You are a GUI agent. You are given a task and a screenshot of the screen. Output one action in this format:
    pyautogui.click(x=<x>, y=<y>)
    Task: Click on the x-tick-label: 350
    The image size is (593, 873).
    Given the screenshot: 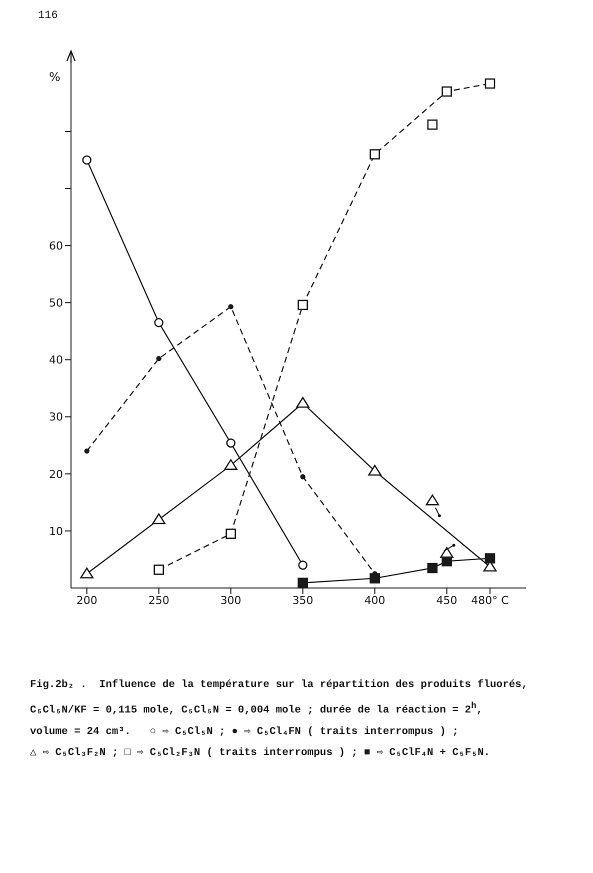 What is the action you would take?
    pyautogui.click(x=303, y=600)
    